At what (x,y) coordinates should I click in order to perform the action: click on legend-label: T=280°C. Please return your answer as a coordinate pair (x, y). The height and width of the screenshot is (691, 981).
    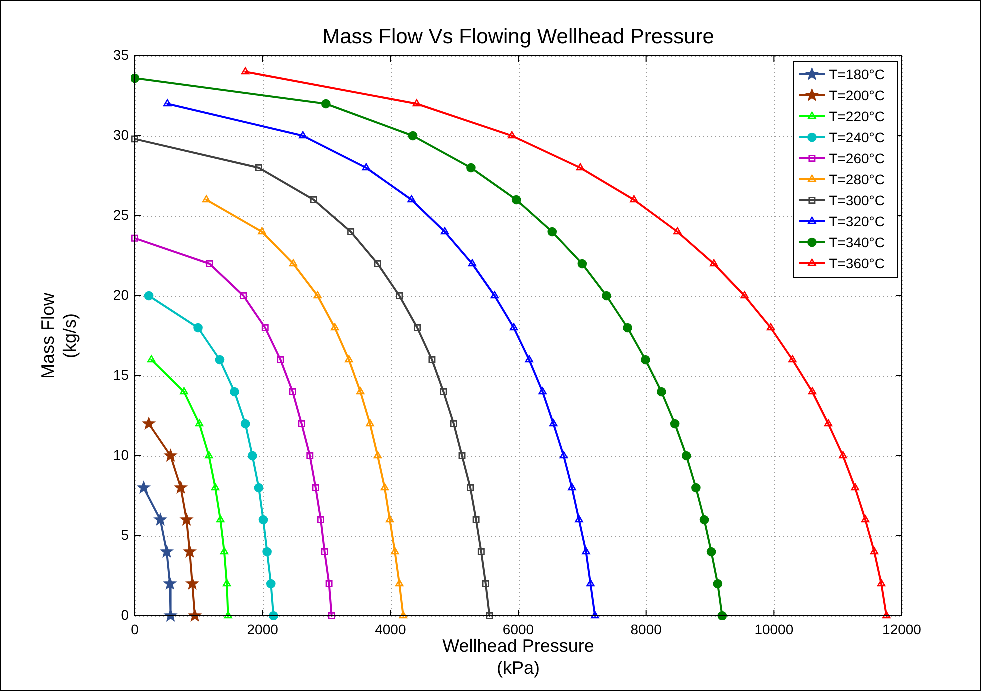
    Looking at the image, I should click on (857, 179).